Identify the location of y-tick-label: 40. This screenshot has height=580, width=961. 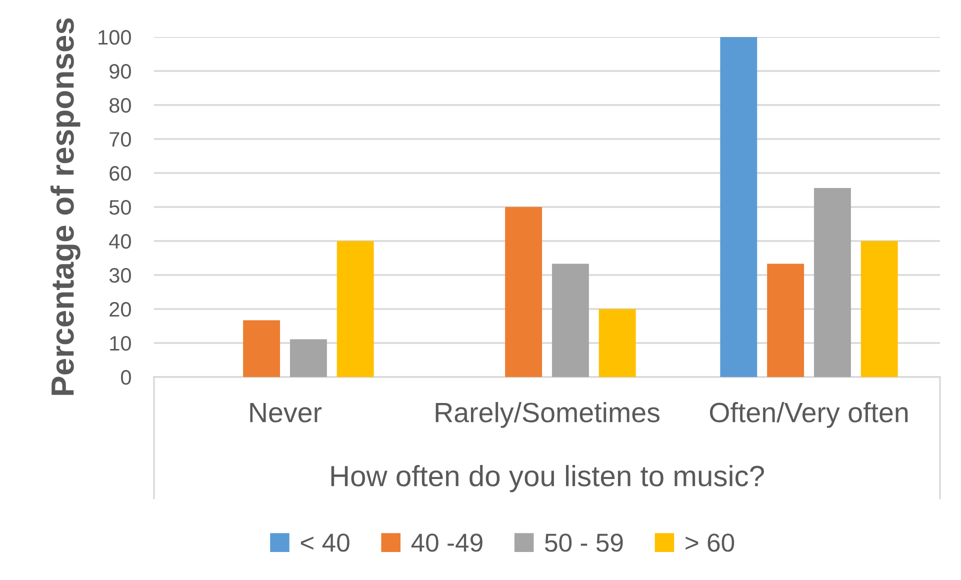
(120, 241).